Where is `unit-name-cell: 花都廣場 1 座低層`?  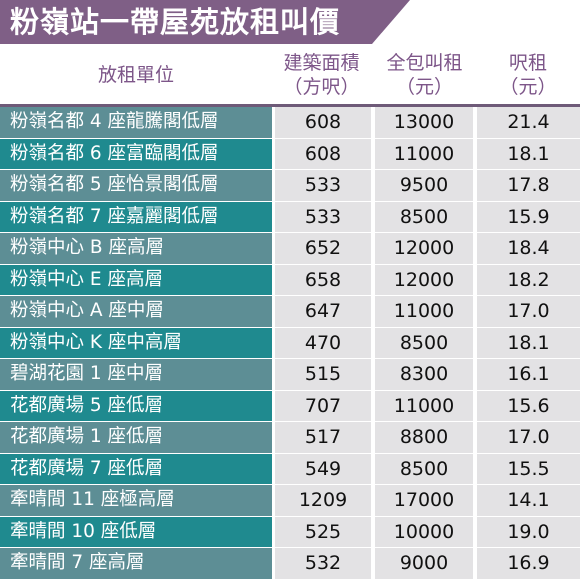 unit-name-cell: 花都廣場 1 座低層 is located at coordinates (136, 437).